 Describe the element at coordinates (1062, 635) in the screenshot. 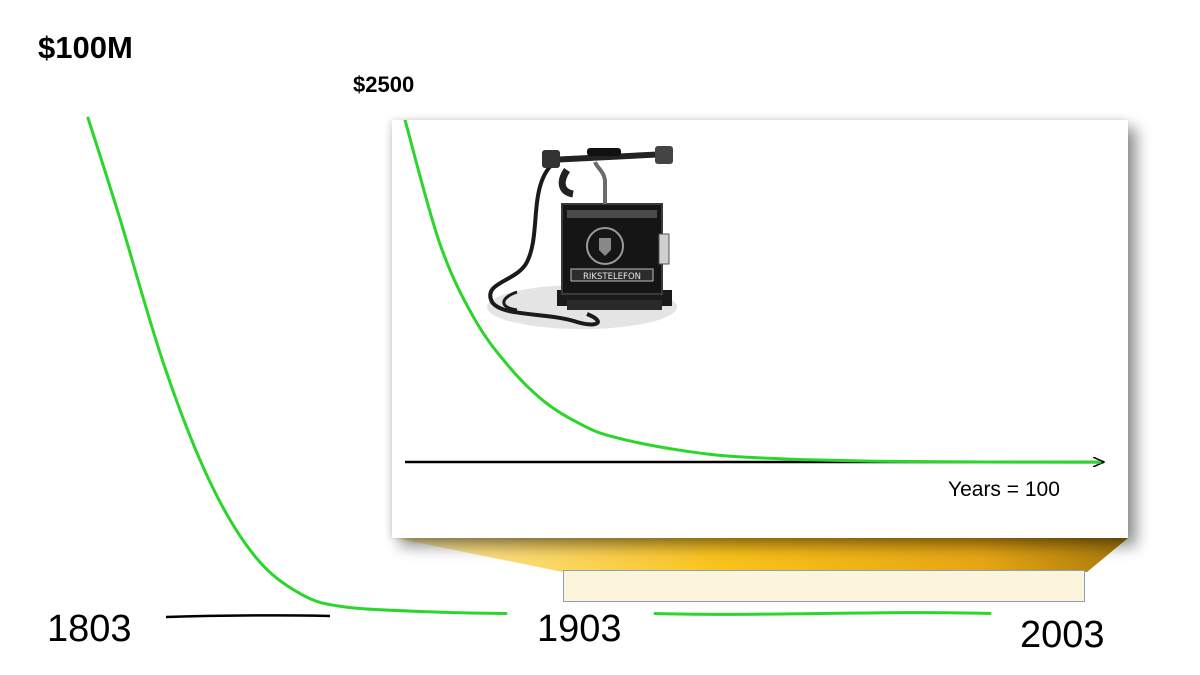

I see `x-tick-label: 2003` at that location.